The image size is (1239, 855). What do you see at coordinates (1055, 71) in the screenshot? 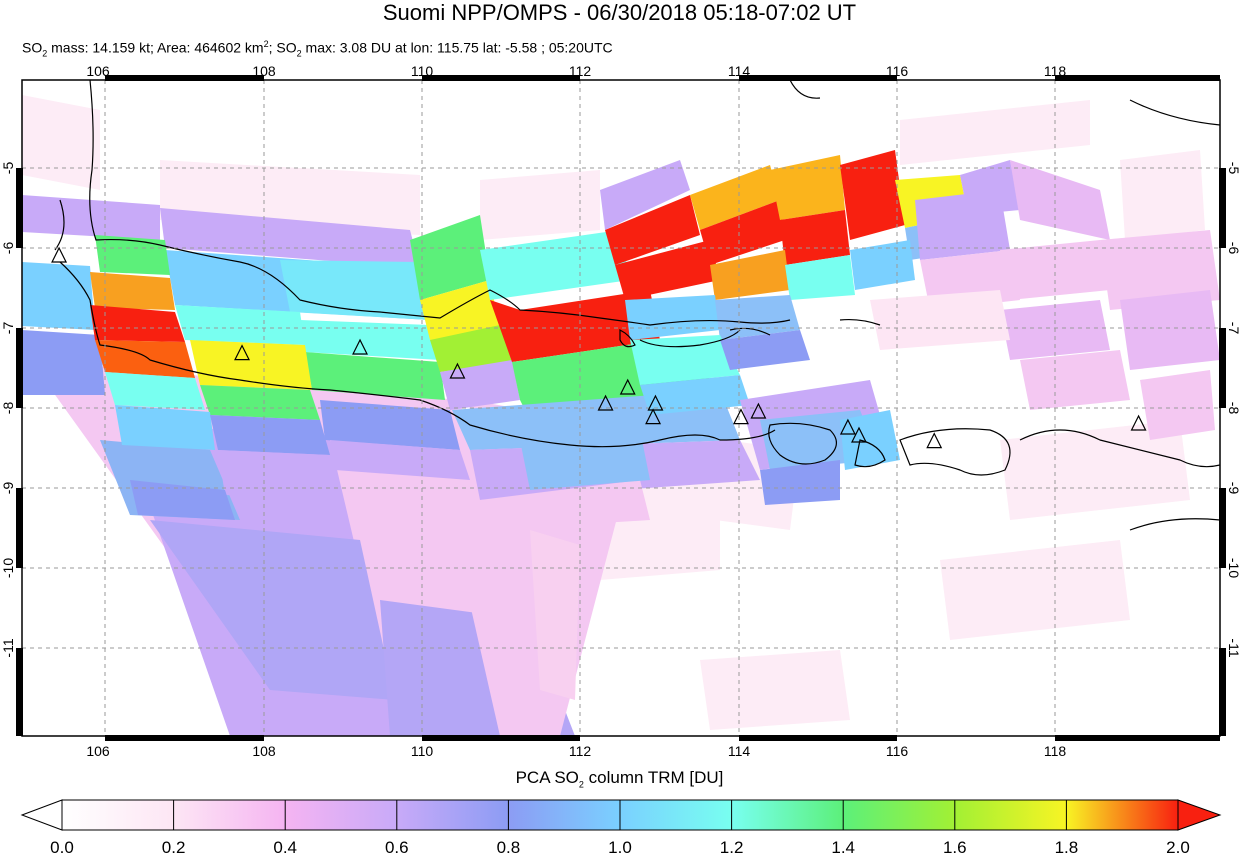
I see `lon-label-top: 118` at bounding box center [1055, 71].